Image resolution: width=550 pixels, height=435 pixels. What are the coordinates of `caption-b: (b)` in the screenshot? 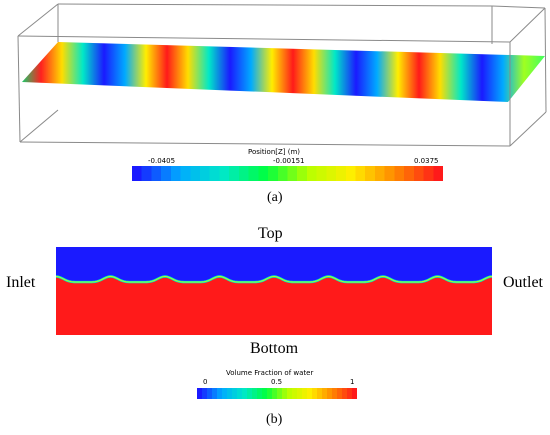 It's located at (274, 419).